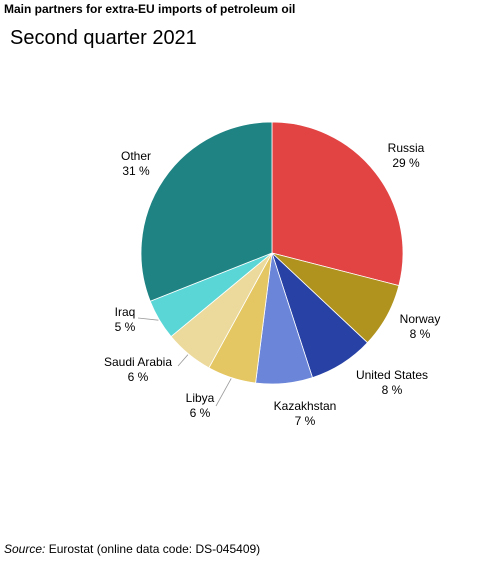 Image resolution: width=496 pixels, height=561 pixels. Describe the element at coordinates (148, 319) in the screenshot. I see `leader-line-iraq` at that location.